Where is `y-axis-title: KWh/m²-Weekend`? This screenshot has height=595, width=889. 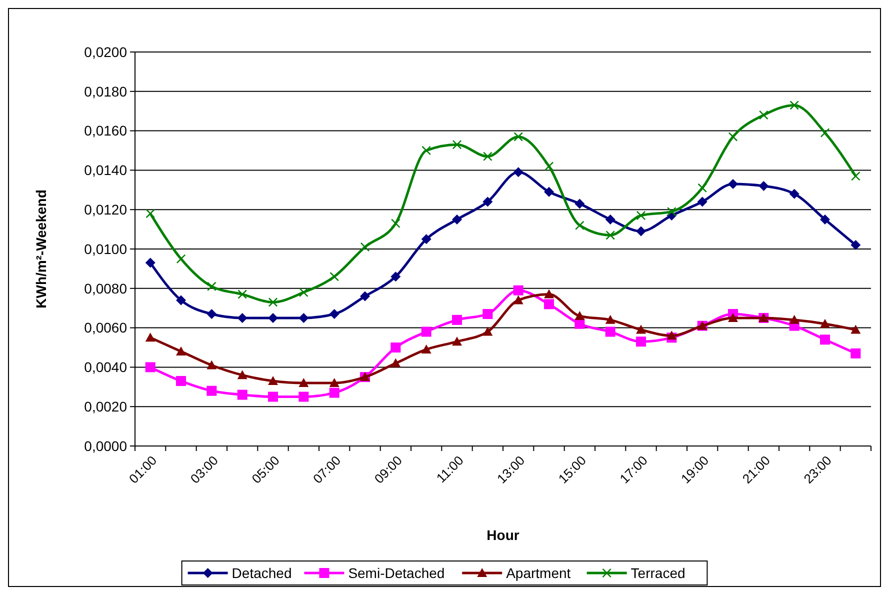
y-axis-title: KWh/m²-Weekend is located at coordinates (41, 249).